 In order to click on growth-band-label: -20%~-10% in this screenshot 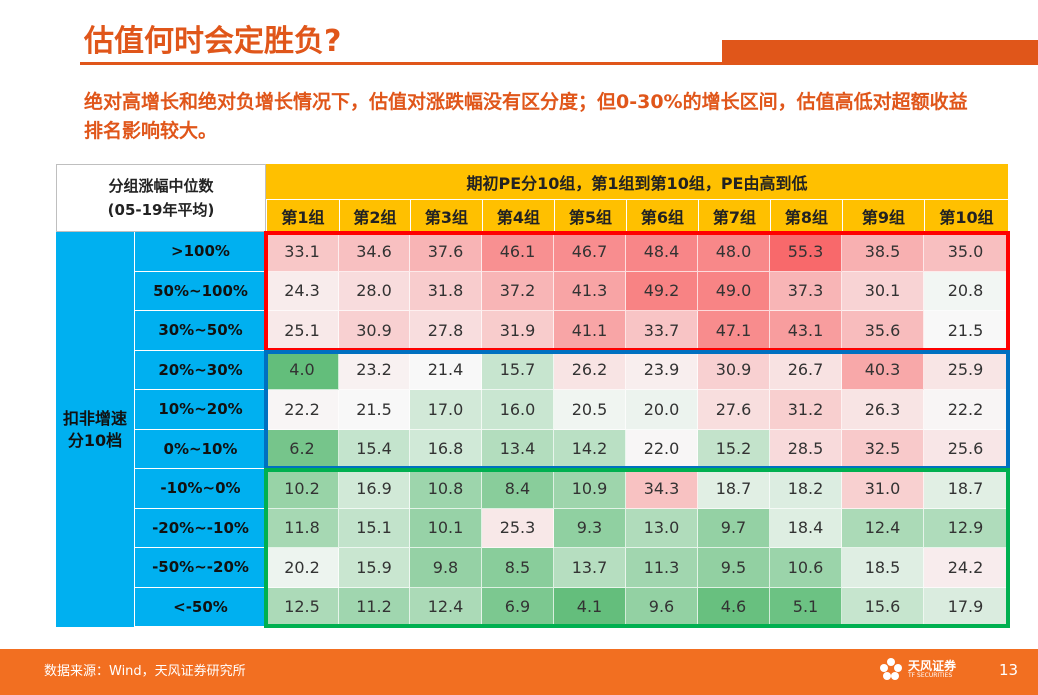, I will do `click(200, 527)`.